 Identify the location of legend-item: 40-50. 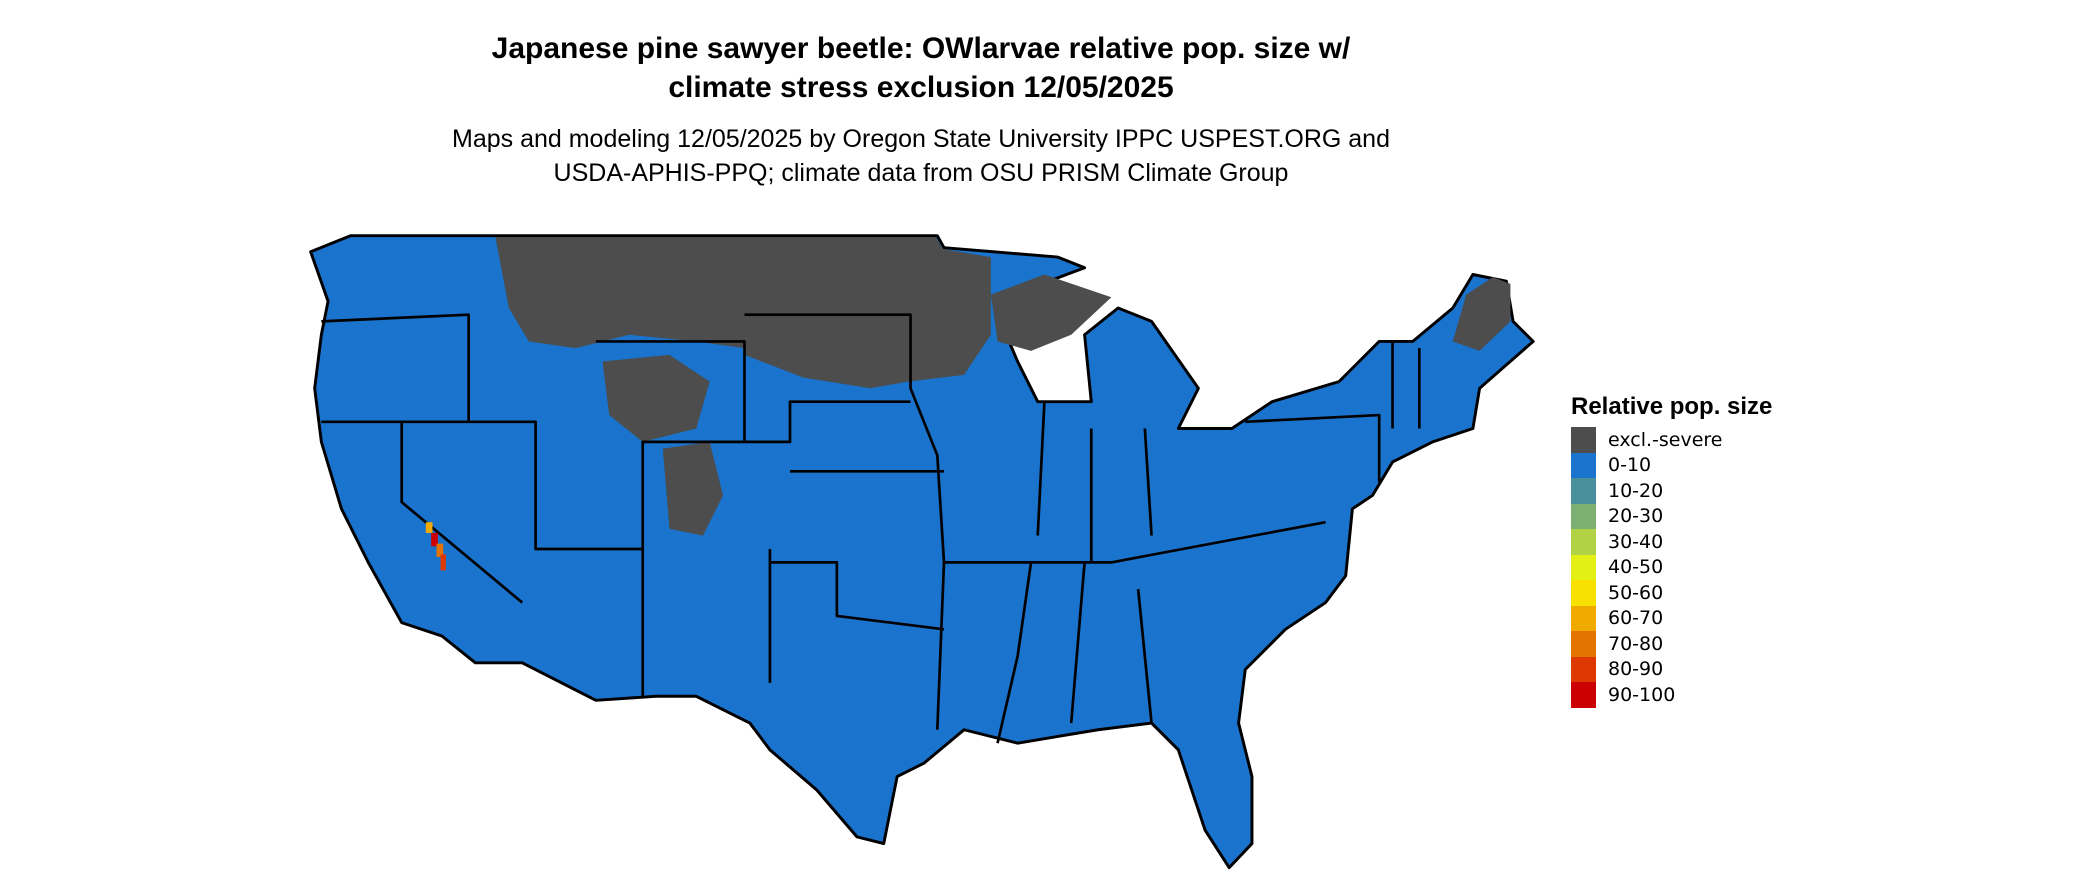
(1671, 567).